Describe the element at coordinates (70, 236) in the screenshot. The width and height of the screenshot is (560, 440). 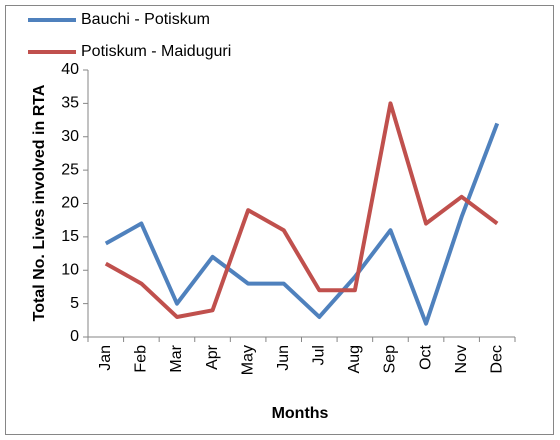
I see `y-tick-label: 15` at that location.